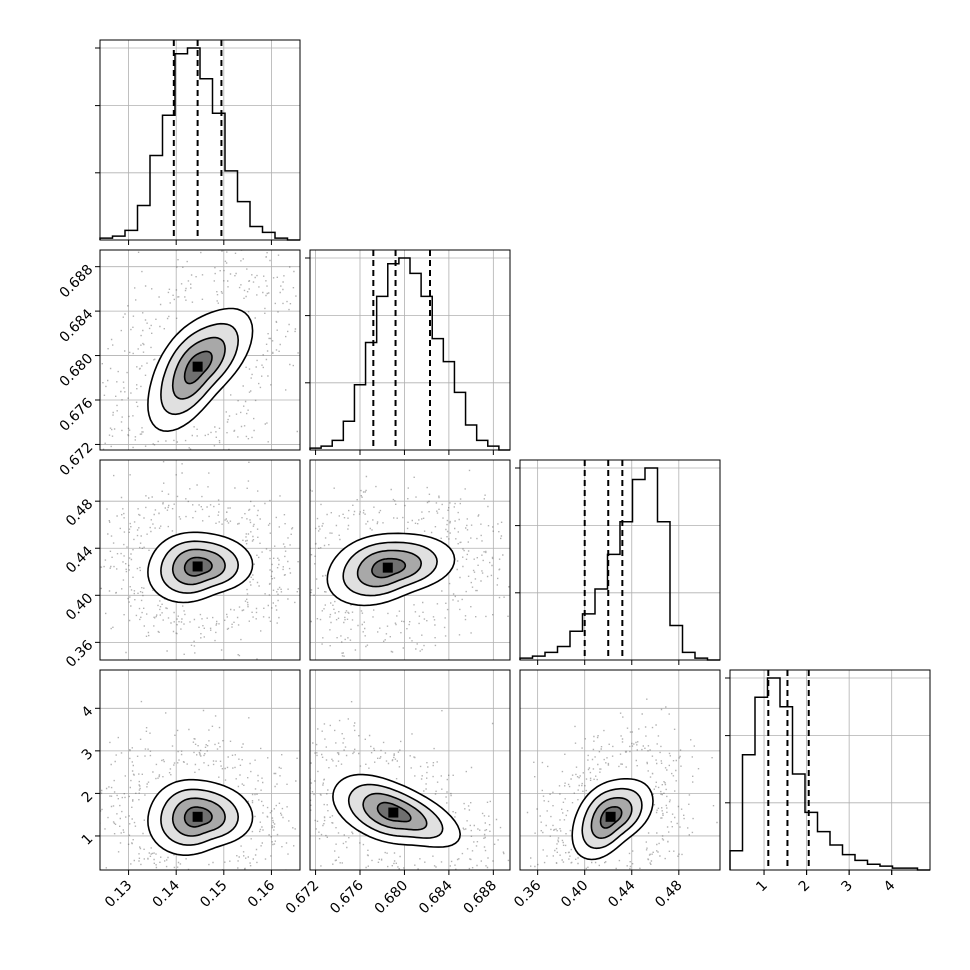 The width and height of the screenshot is (970, 970). I want to click on x-tick-label: 0.672, so click(303, 898).